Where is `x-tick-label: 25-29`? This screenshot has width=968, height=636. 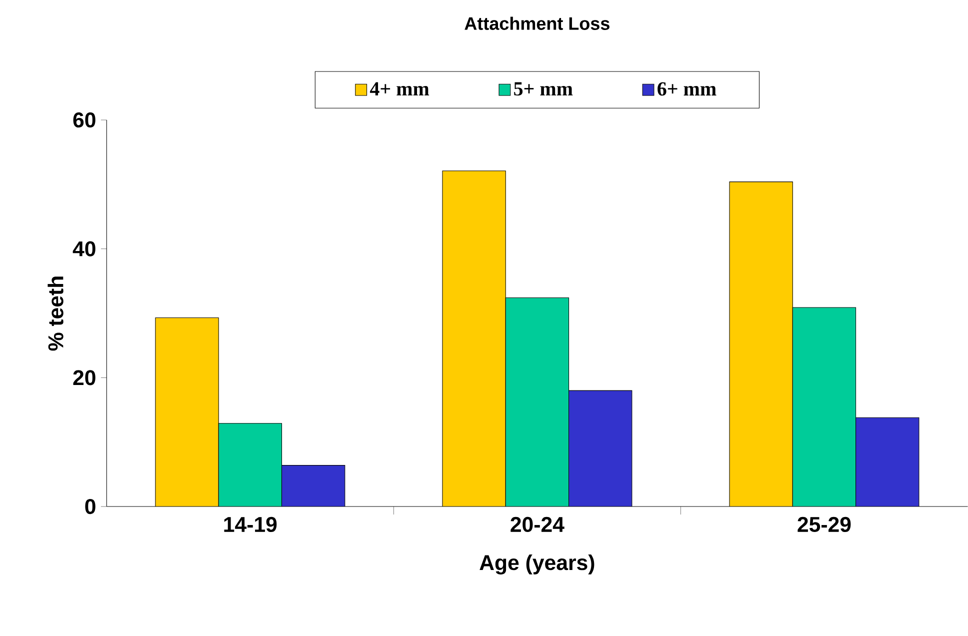 x-tick-label: 25-29 is located at coordinates (824, 524).